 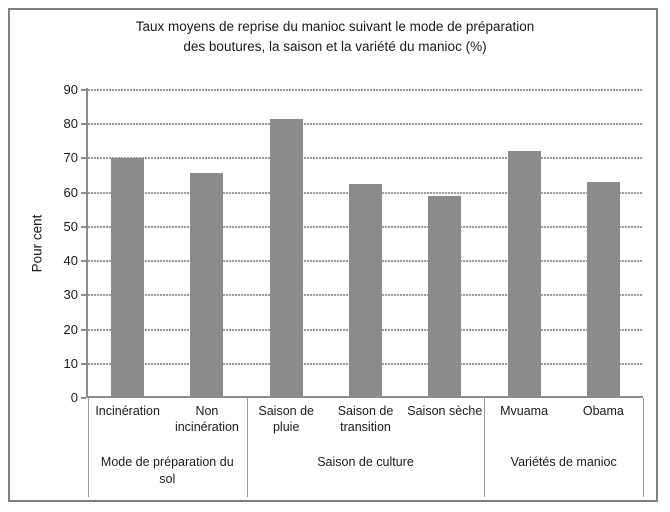 I want to click on category-label-saison-de-transition: Saison de transition, so click(x=365, y=419).